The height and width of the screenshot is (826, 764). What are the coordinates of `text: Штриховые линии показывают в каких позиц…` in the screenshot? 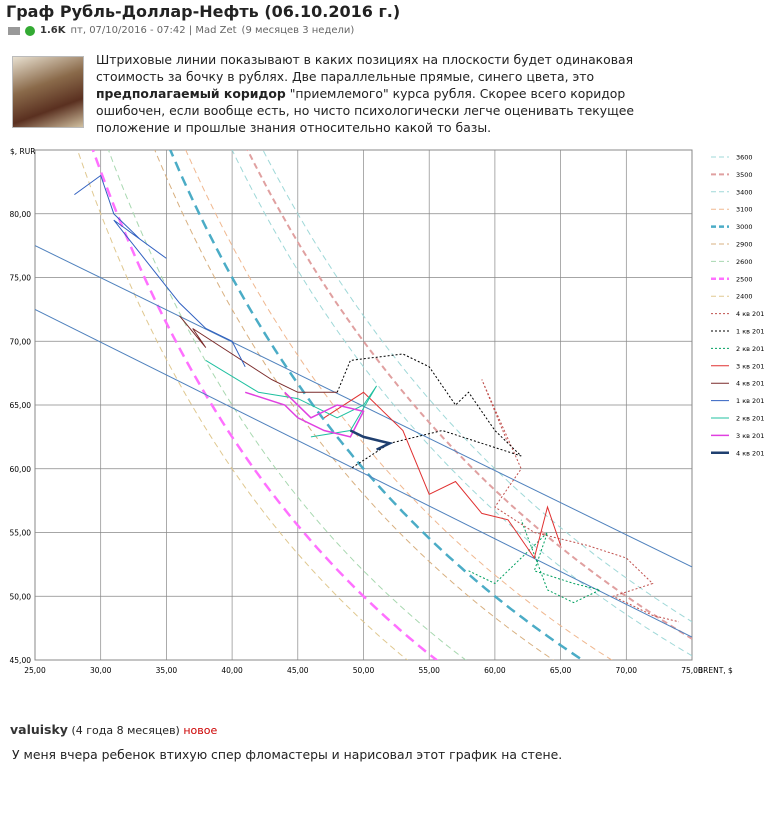 It's located at (365, 68).